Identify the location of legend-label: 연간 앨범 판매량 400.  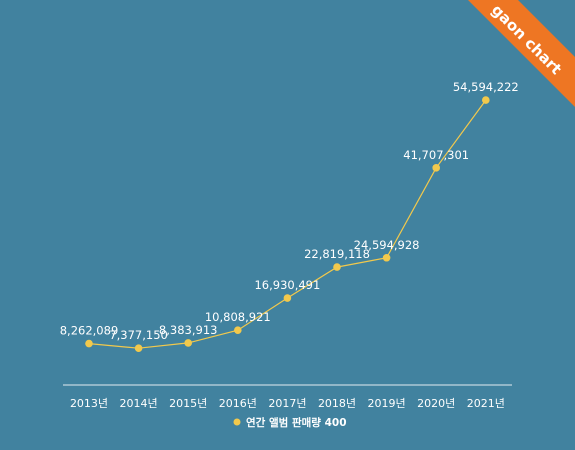
(296, 422).